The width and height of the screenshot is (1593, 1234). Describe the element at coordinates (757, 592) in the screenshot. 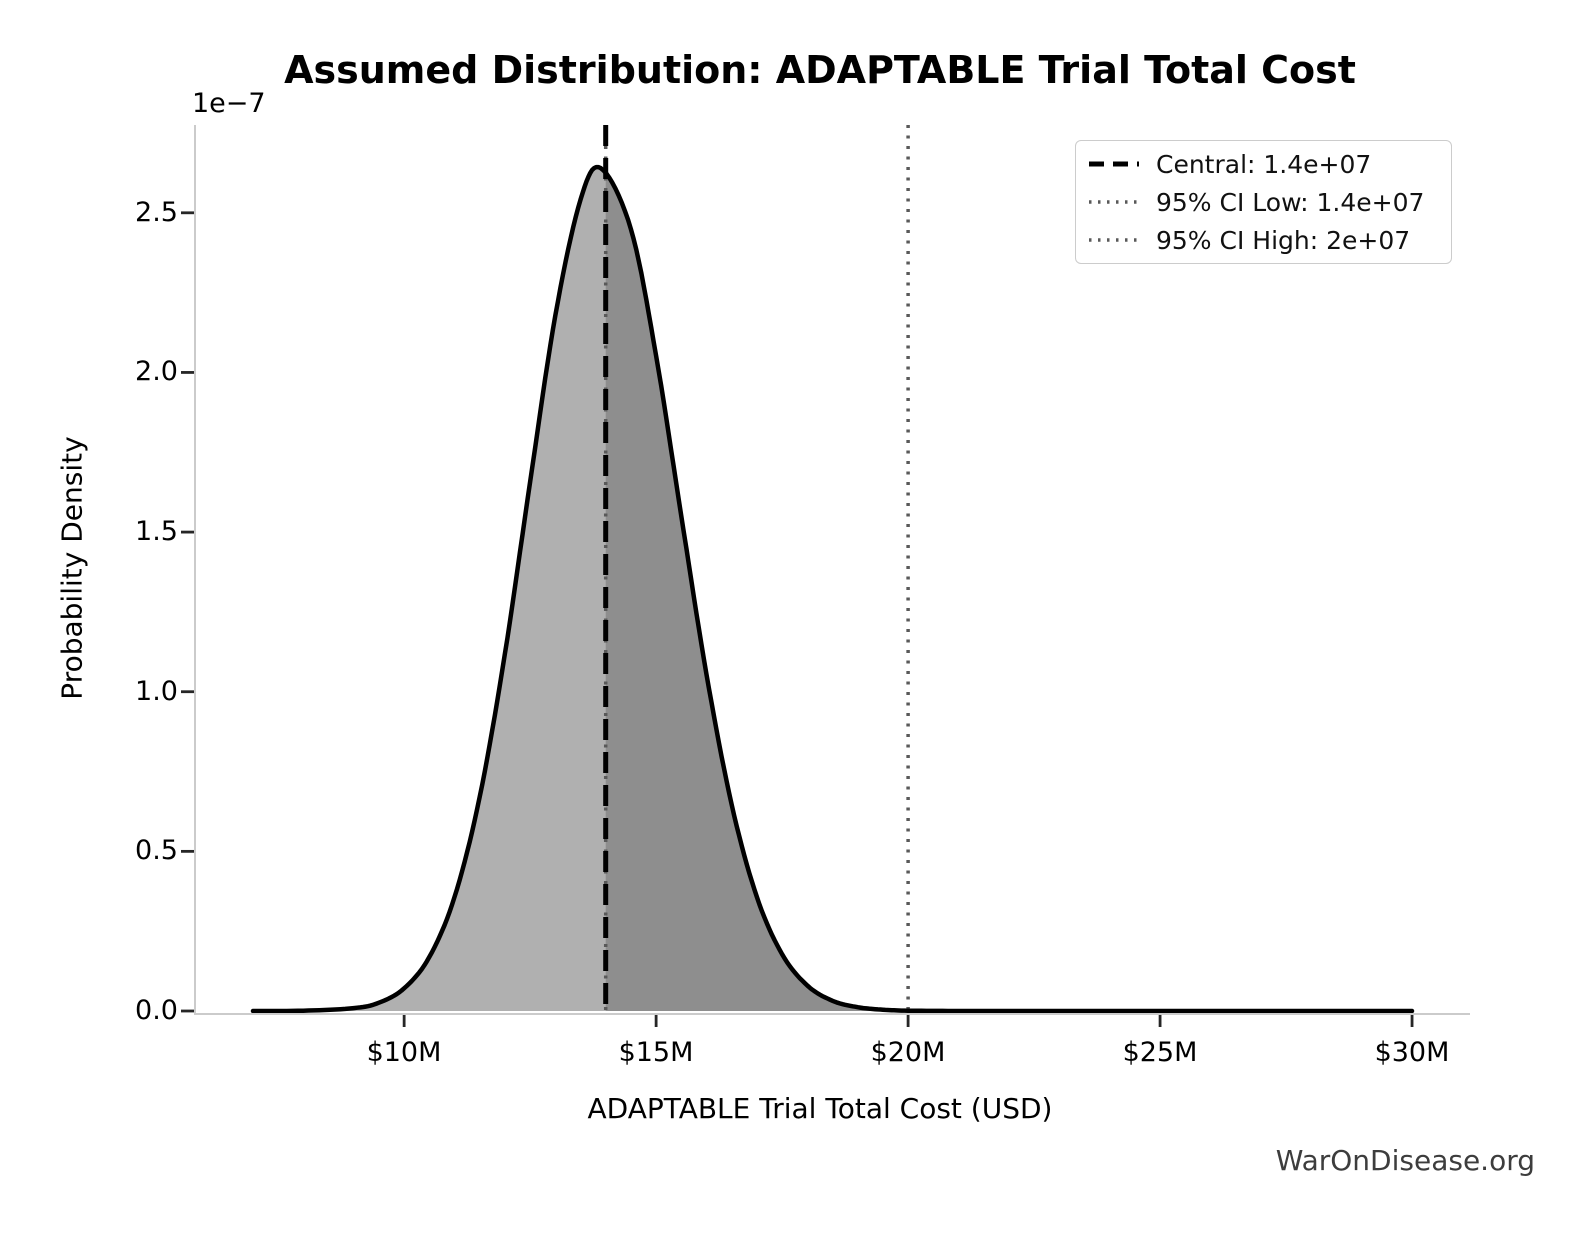

I see `ci-region-fill` at that location.